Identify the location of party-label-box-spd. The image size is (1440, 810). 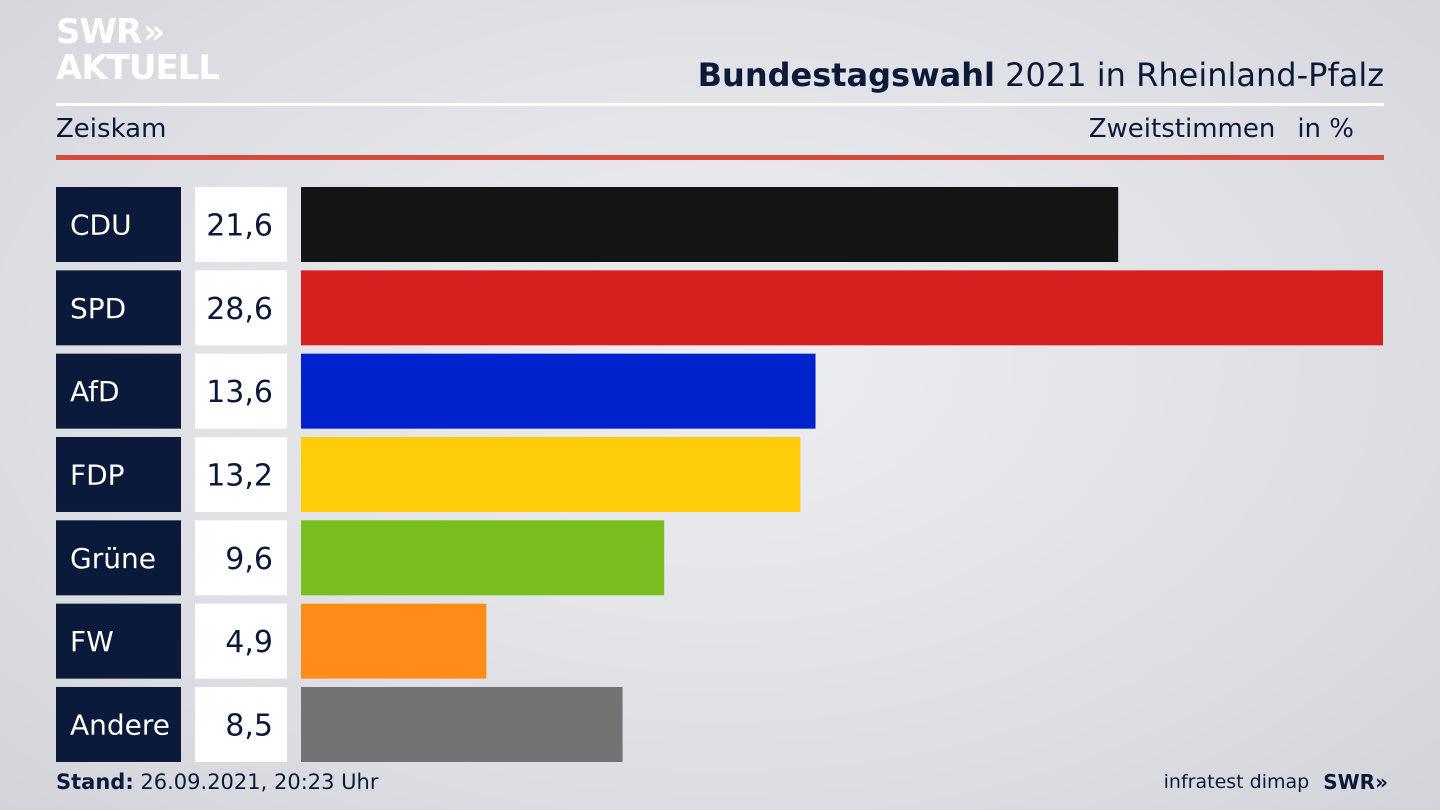
(118, 308).